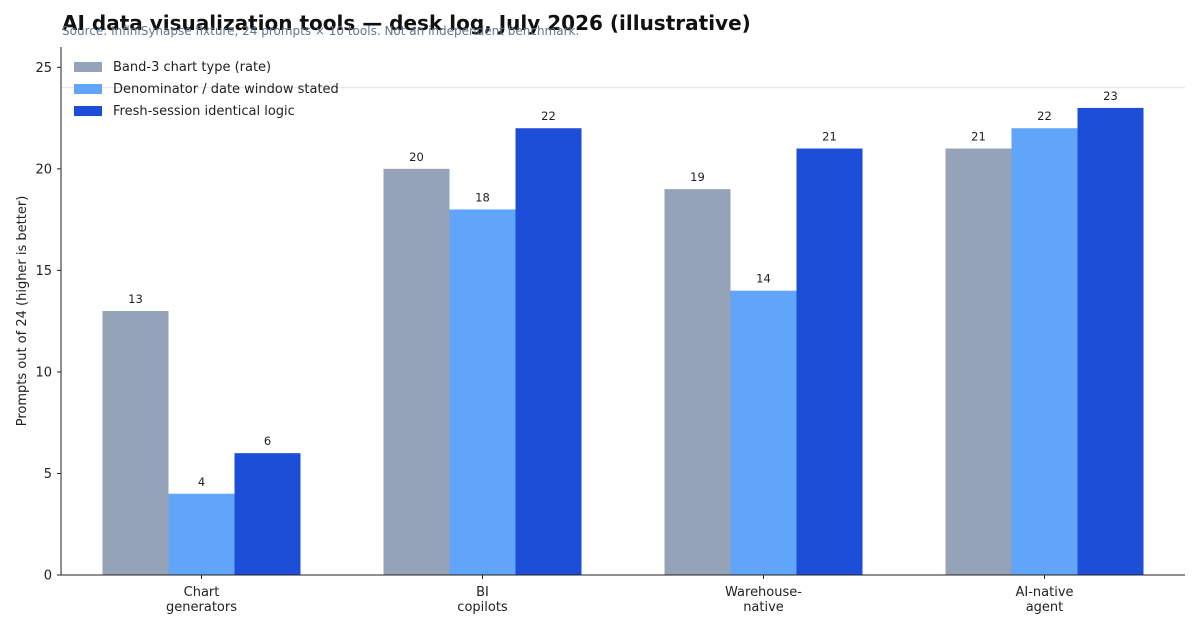 The image size is (1200, 630). What do you see at coordinates (763, 592) in the screenshot?
I see `x-tick-label: Warehouse-` at bounding box center [763, 592].